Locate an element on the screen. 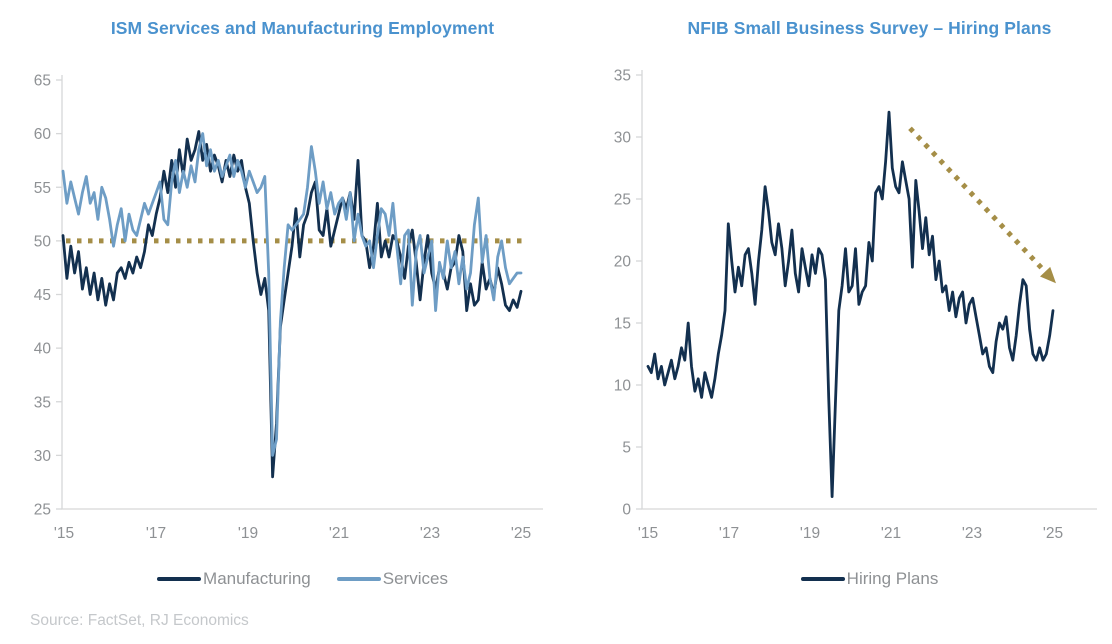 The width and height of the screenshot is (1112, 644). y-axis-tick-label: 55 is located at coordinates (42, 188).